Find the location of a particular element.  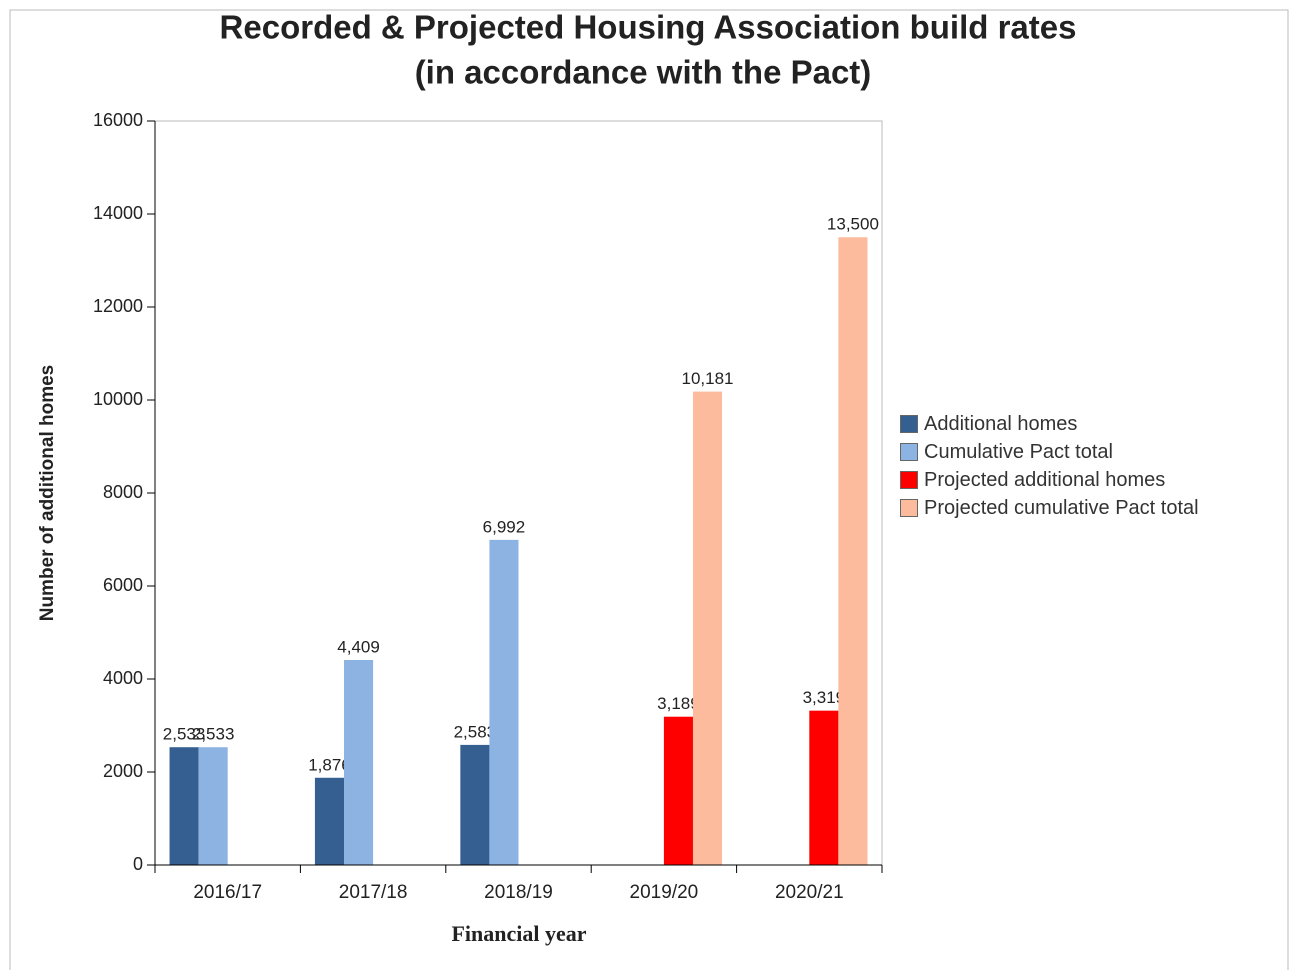

y-tick-label: 6000 is located at coordinates (123, 585).